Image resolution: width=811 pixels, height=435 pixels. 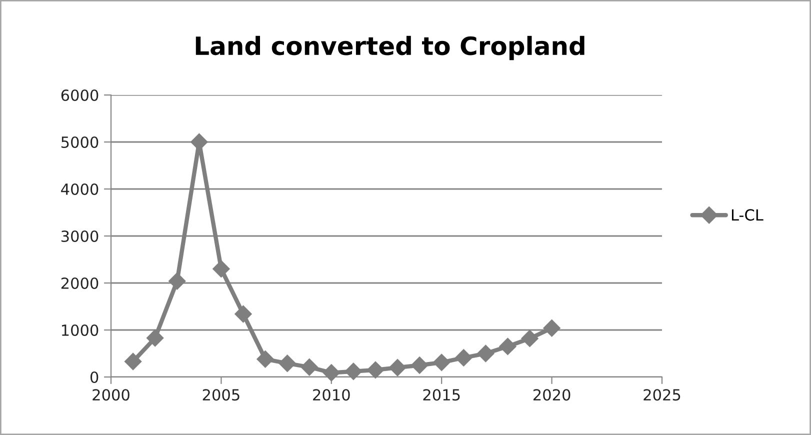 What do you see at coordinates (111, 395) in the screenshot?
I see `x-tick-label: 2000` at bounding box center [111, 395].